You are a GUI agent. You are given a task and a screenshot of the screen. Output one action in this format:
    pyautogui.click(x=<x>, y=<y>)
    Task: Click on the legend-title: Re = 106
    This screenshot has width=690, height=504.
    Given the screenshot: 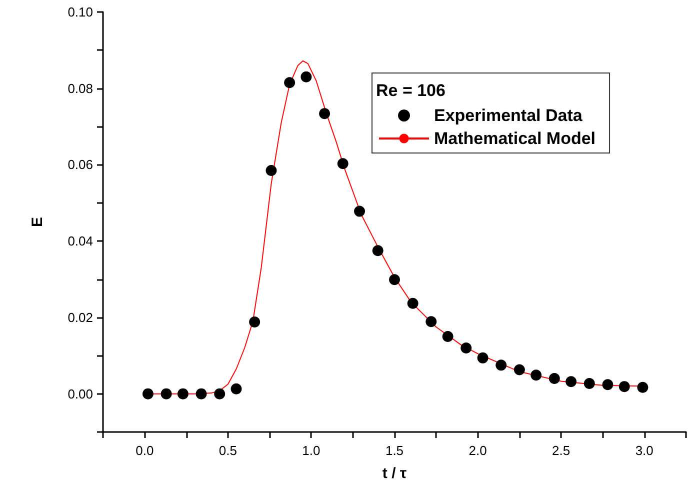 What is the action you would take?
    pyautogui.click(x=411, y=90)
    